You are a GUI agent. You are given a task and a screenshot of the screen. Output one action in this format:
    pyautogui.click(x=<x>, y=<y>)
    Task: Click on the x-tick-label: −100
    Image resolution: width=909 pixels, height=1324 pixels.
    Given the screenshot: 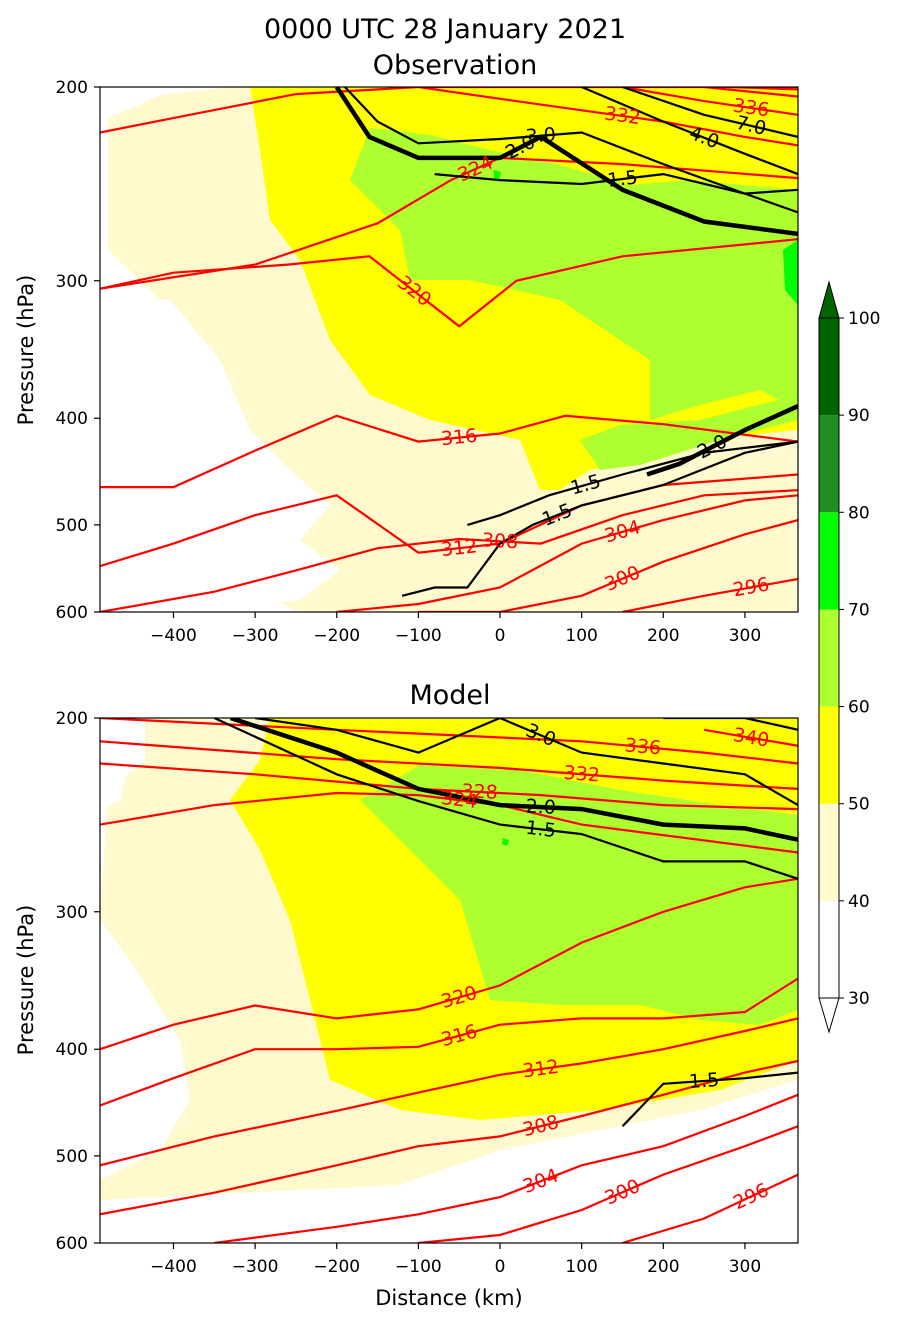 What is the action you would take?
    pyautogui.click(x=418, y=1267)
    